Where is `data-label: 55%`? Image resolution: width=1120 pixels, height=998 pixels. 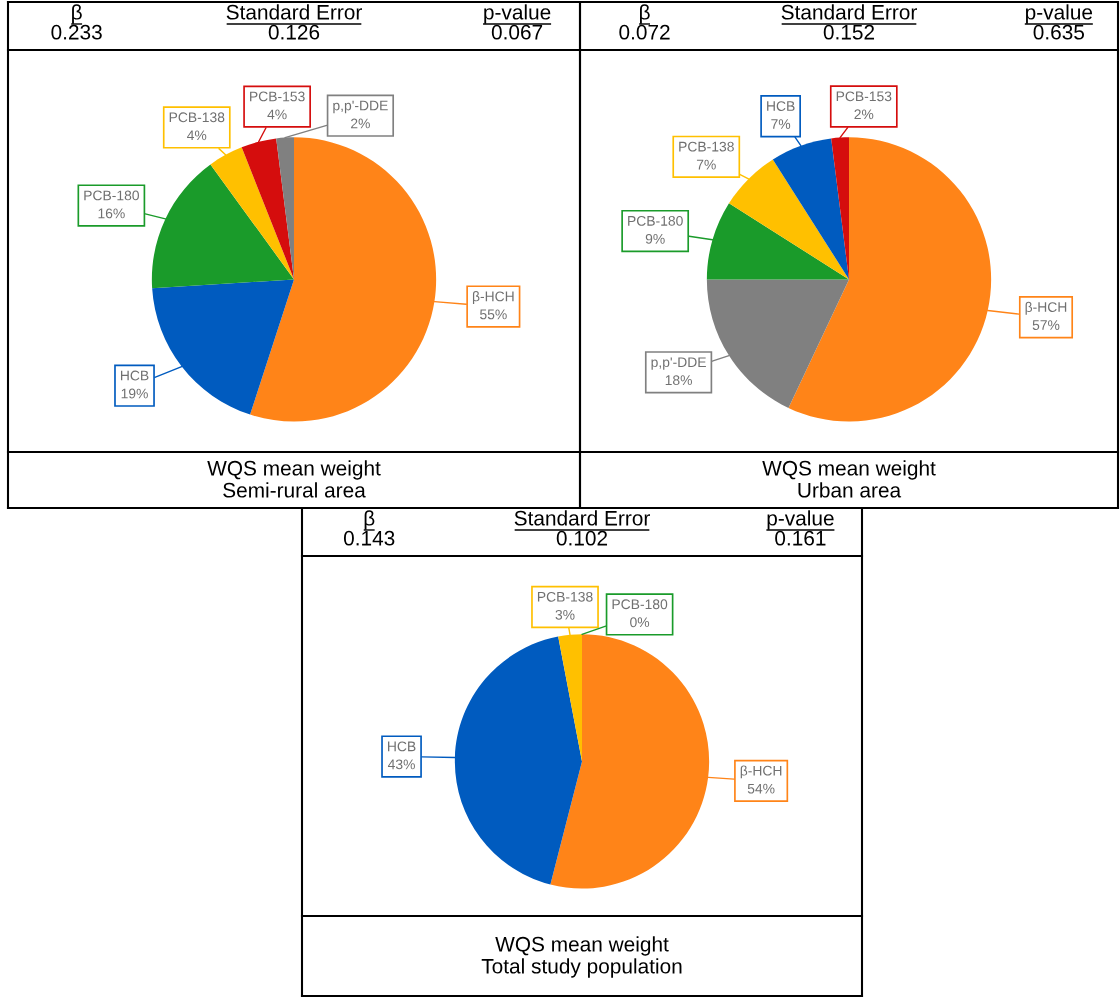 data-label: 55% is located at coordinates (493, 314).